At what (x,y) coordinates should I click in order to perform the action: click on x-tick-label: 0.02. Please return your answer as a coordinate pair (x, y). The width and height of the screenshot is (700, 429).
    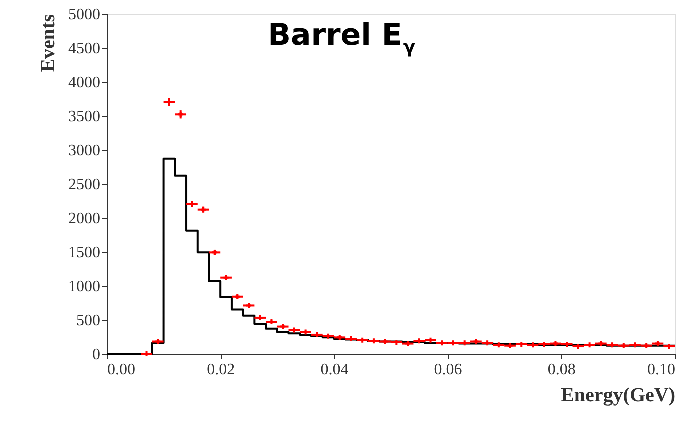
    Looking at the image, I should click on (221, 370).